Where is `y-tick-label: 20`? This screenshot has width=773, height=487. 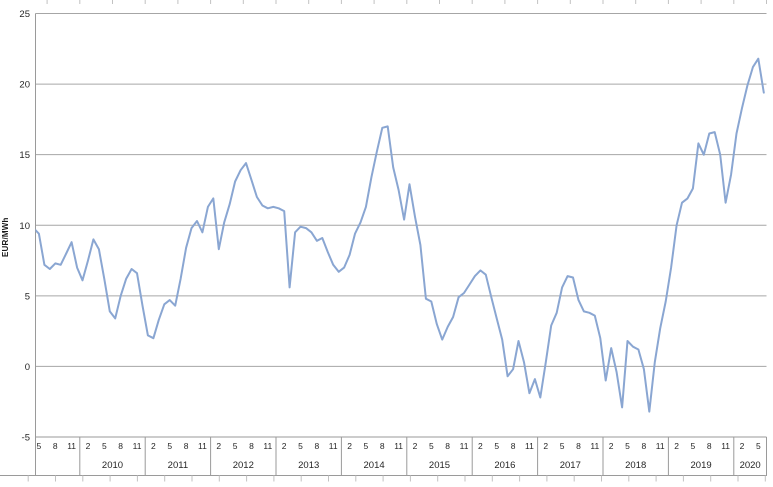
y-tick-label: 20 is located at coordinates (24, 85).